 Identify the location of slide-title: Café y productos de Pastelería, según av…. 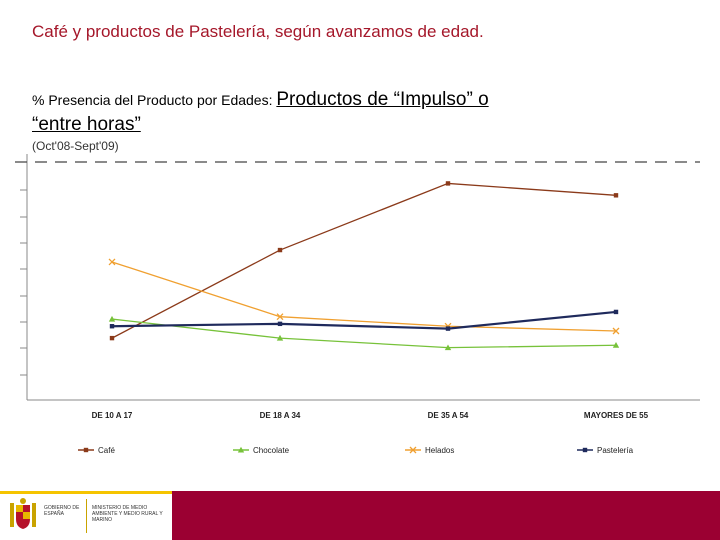
(258, 31).